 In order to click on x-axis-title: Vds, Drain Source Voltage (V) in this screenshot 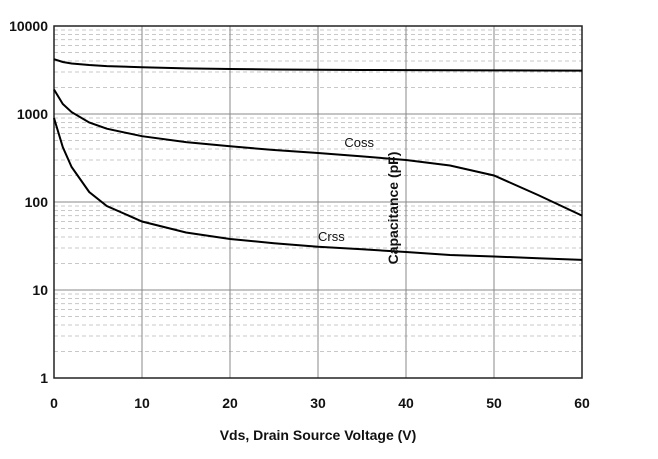, I will do `click(318, 435)`.